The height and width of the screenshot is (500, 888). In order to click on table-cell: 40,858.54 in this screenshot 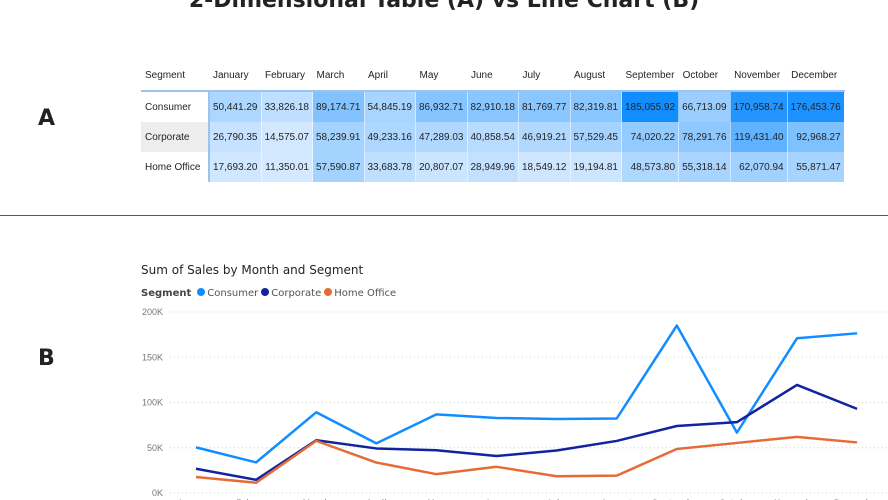, I will do `click(493, 137)`.